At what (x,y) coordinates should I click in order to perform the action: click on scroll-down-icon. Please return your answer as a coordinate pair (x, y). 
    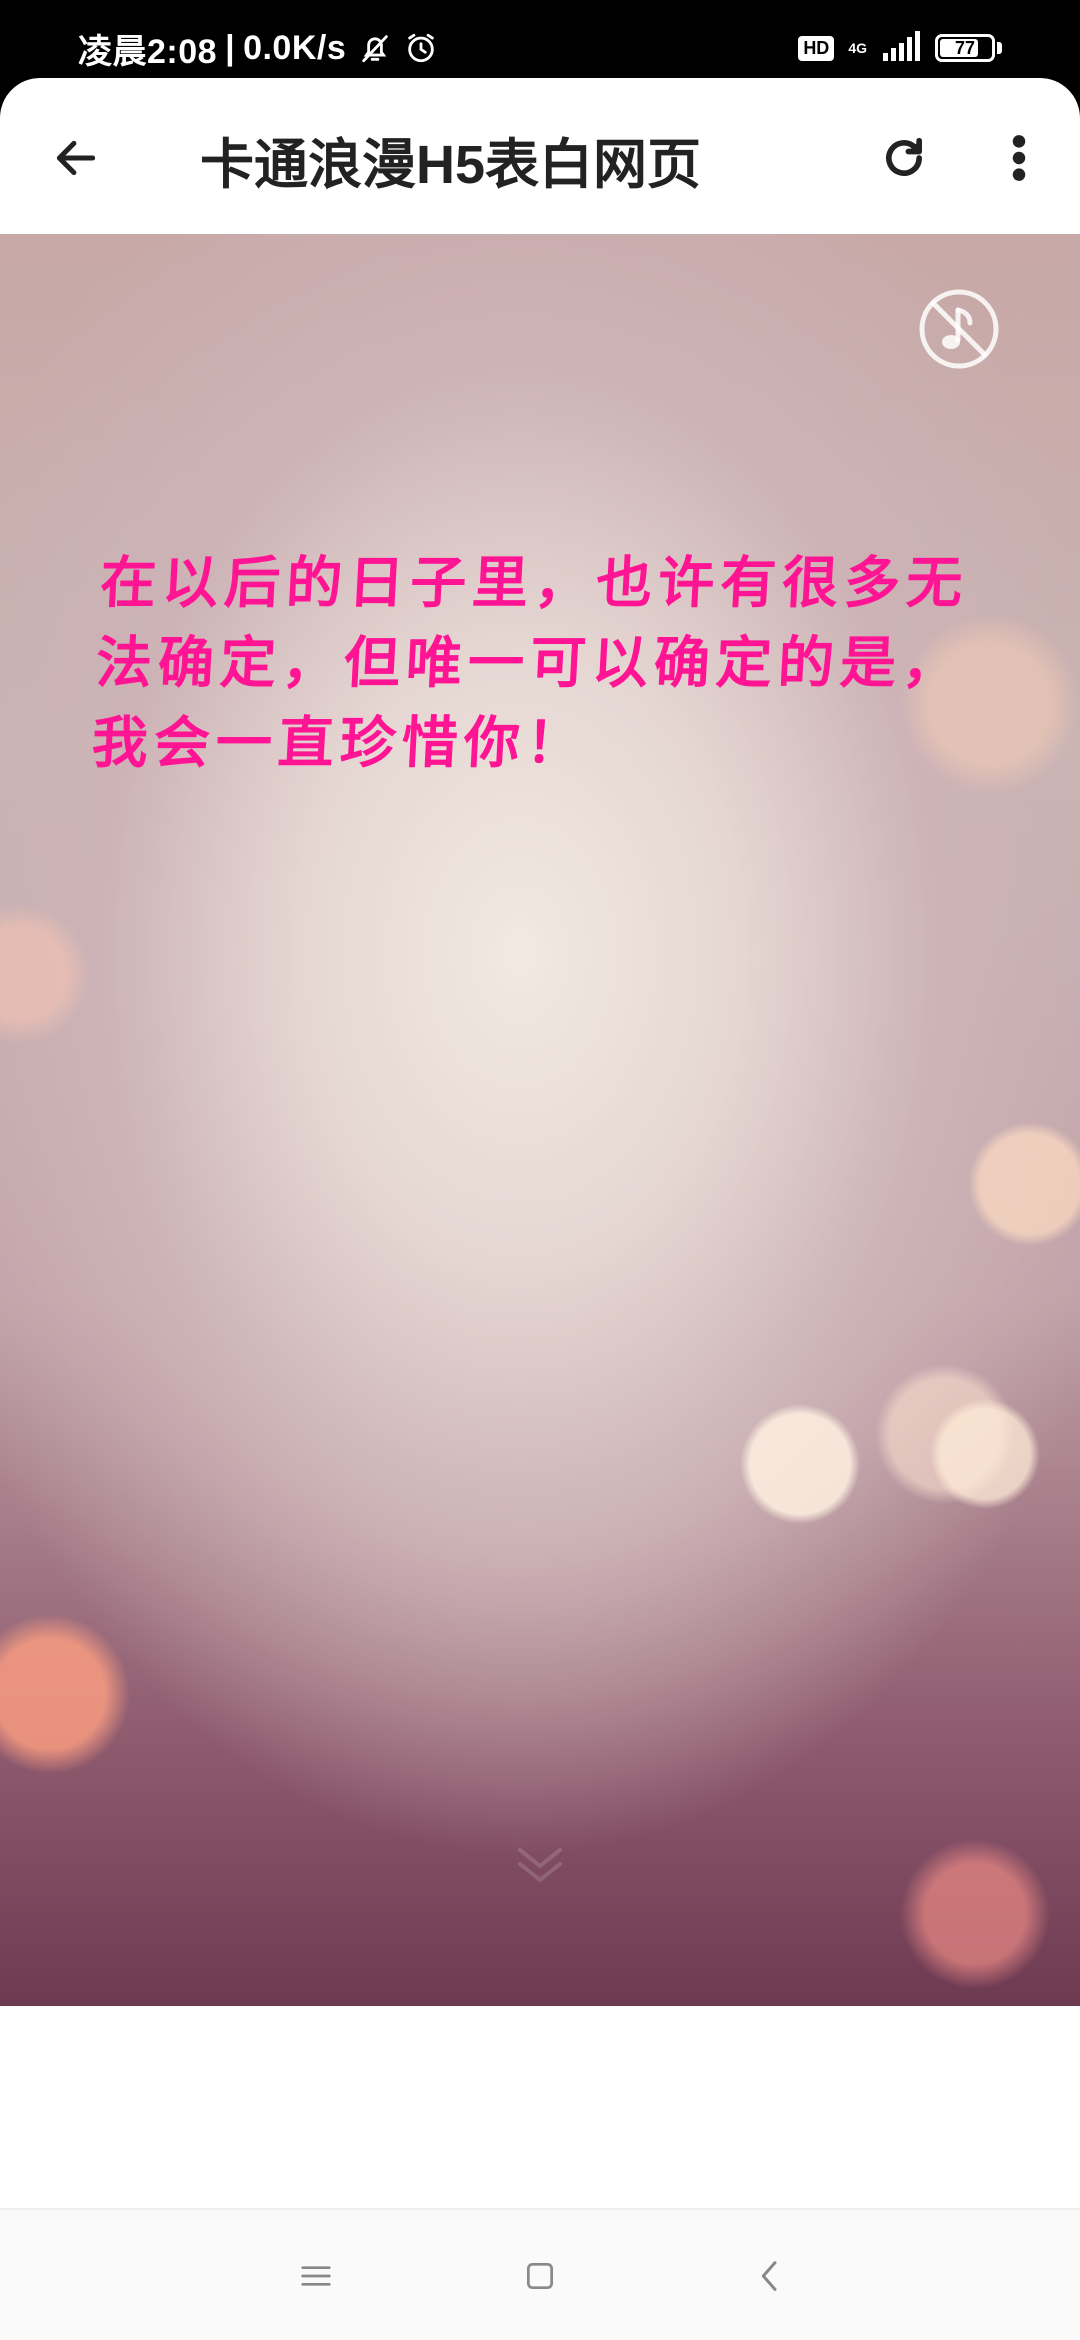
    Looking at the image, I should click on (540, 1864).